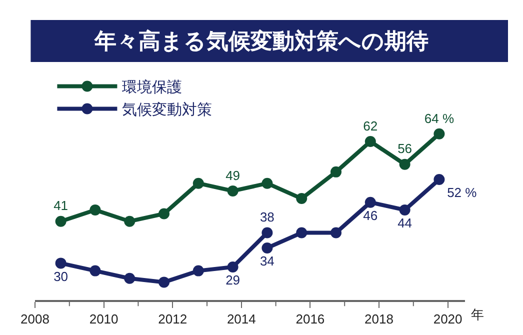 The image size is (523, 335). Describe the element at coordinates (173, 318) in the screenshot. I see `x-tick-label: 2012` at that location.